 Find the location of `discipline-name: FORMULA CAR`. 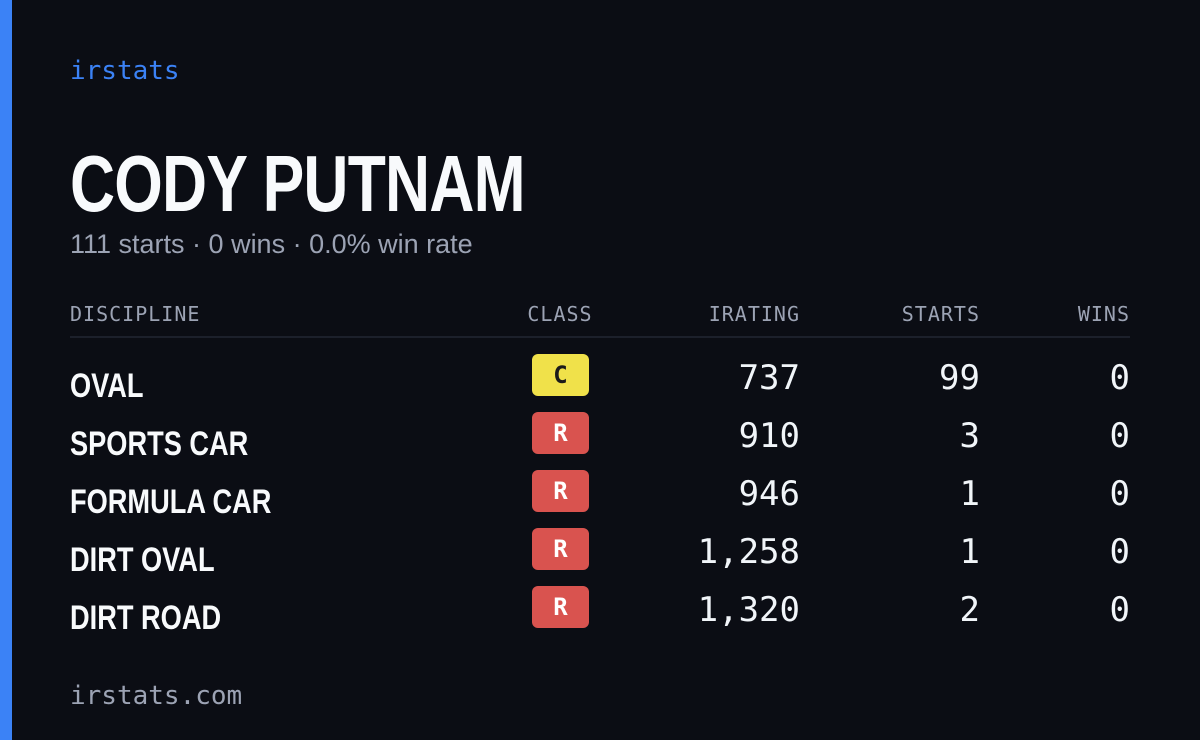

discipline-name: FORMULA CAR is located at coordinates (171, 502).